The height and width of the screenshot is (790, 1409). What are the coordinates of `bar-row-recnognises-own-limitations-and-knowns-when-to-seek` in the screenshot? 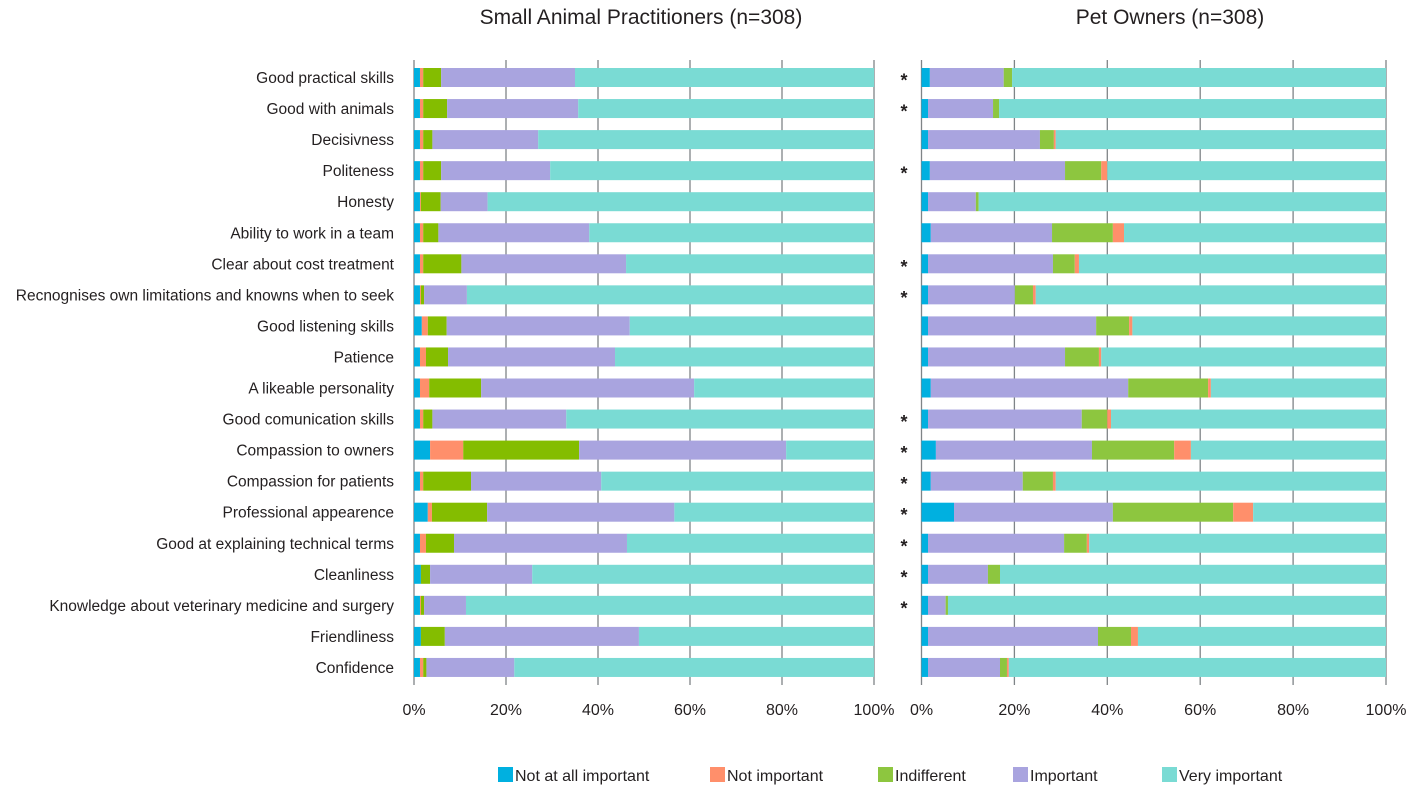 It's located at (644, 295).